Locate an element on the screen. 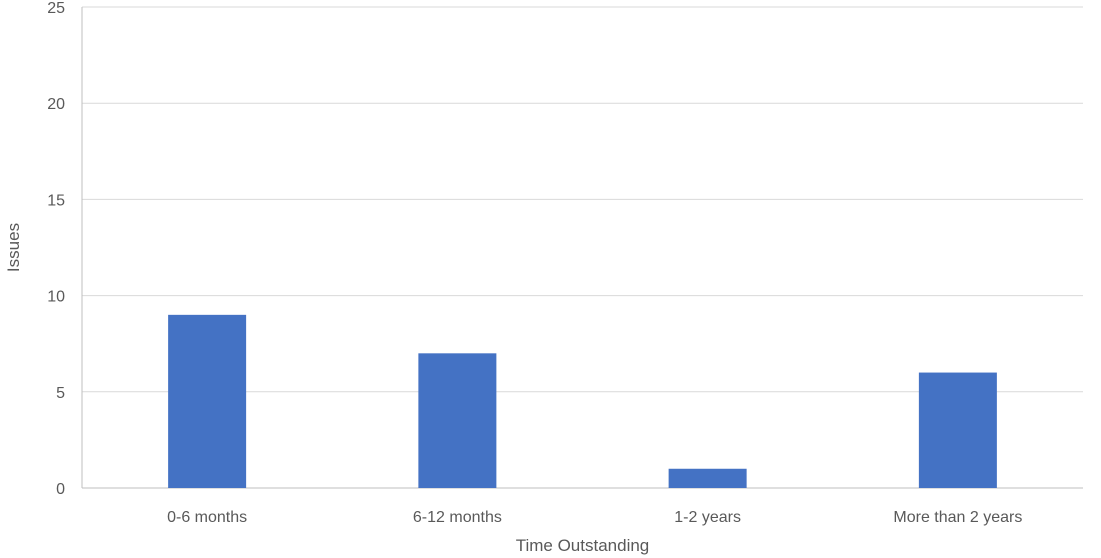  y-tick-label: 10 is located at coordinates (56, 297).